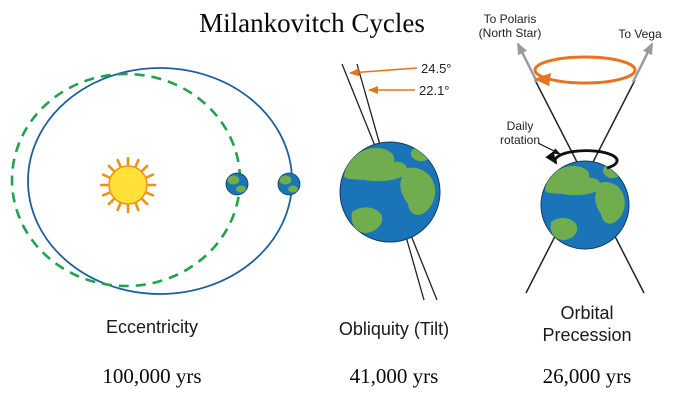 The image size is (682, 406). I want to click on precession-circle-arrow, so click(585, 70).